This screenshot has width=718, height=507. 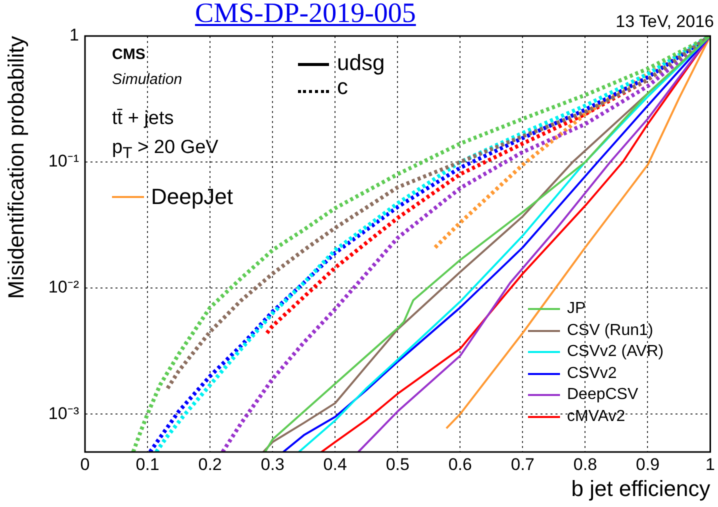 What do you see at coordinates (143, 118) in the screenshot?
I see `annotation: tt̄ + jets` at bounding box center [143, 118].